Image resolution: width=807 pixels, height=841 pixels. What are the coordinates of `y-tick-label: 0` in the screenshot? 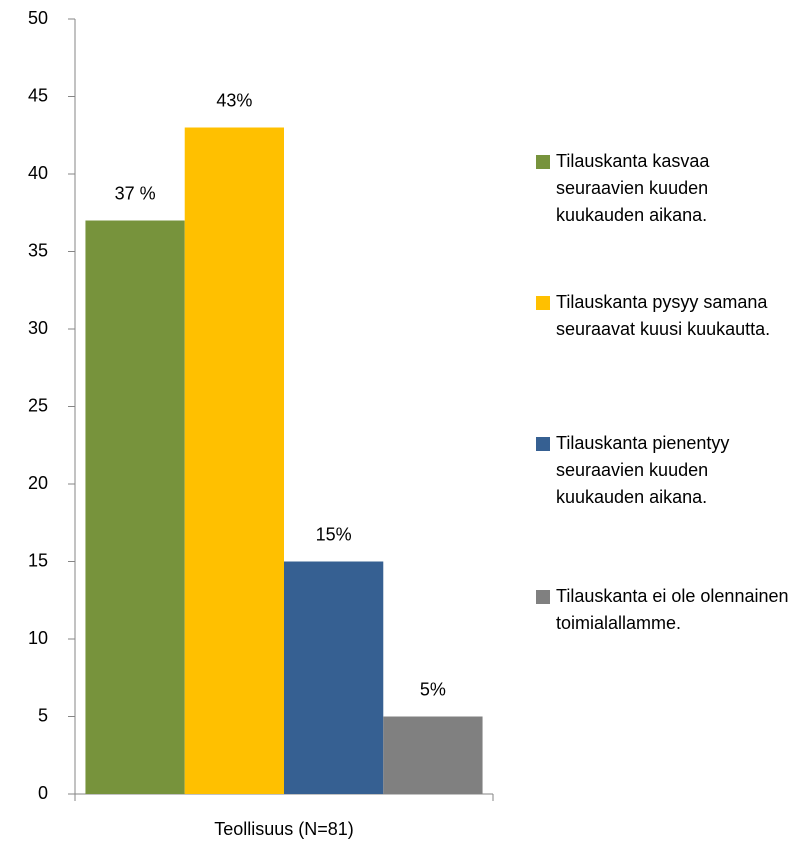 It's located at (43, 793).